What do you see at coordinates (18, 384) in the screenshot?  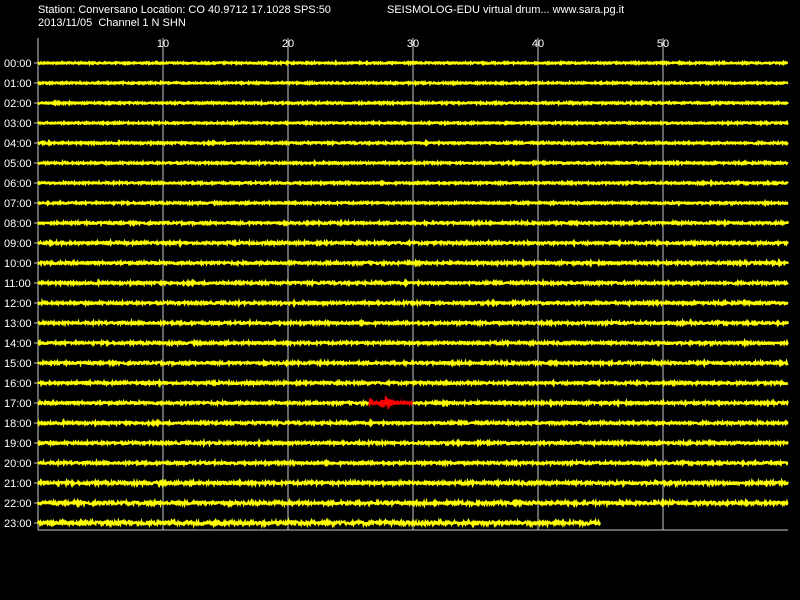 I see `hour-label: 16:00` at bounding box center [18, 384].